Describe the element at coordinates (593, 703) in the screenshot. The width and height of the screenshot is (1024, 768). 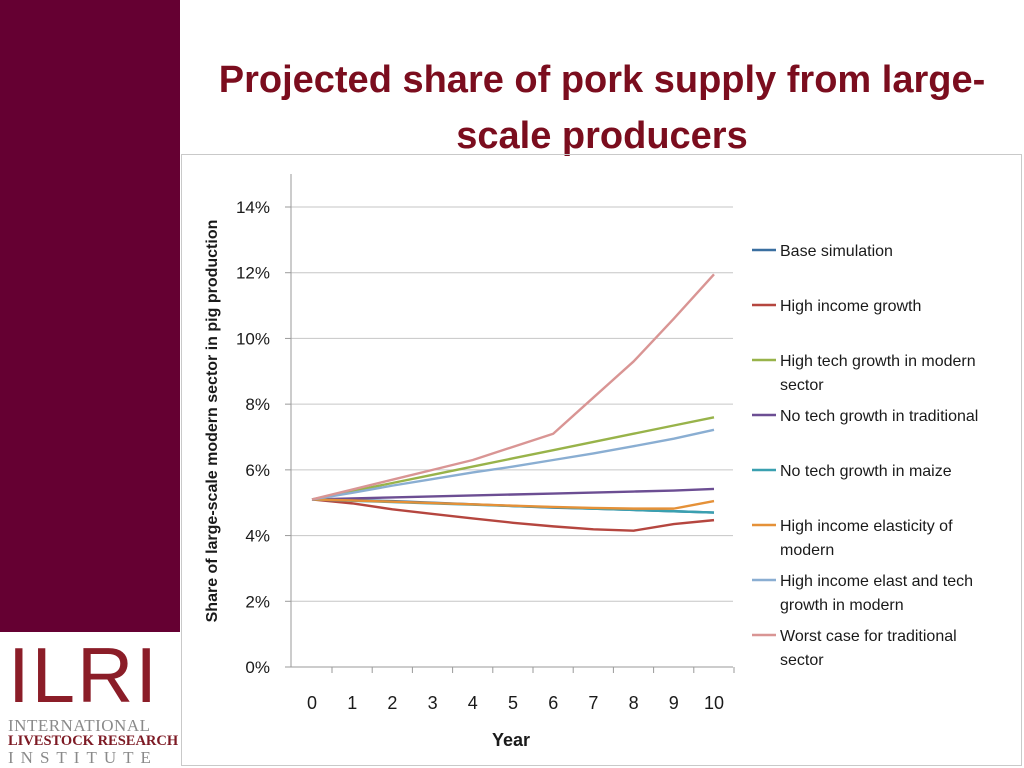
I see `x-tick-label: 7` at that location.